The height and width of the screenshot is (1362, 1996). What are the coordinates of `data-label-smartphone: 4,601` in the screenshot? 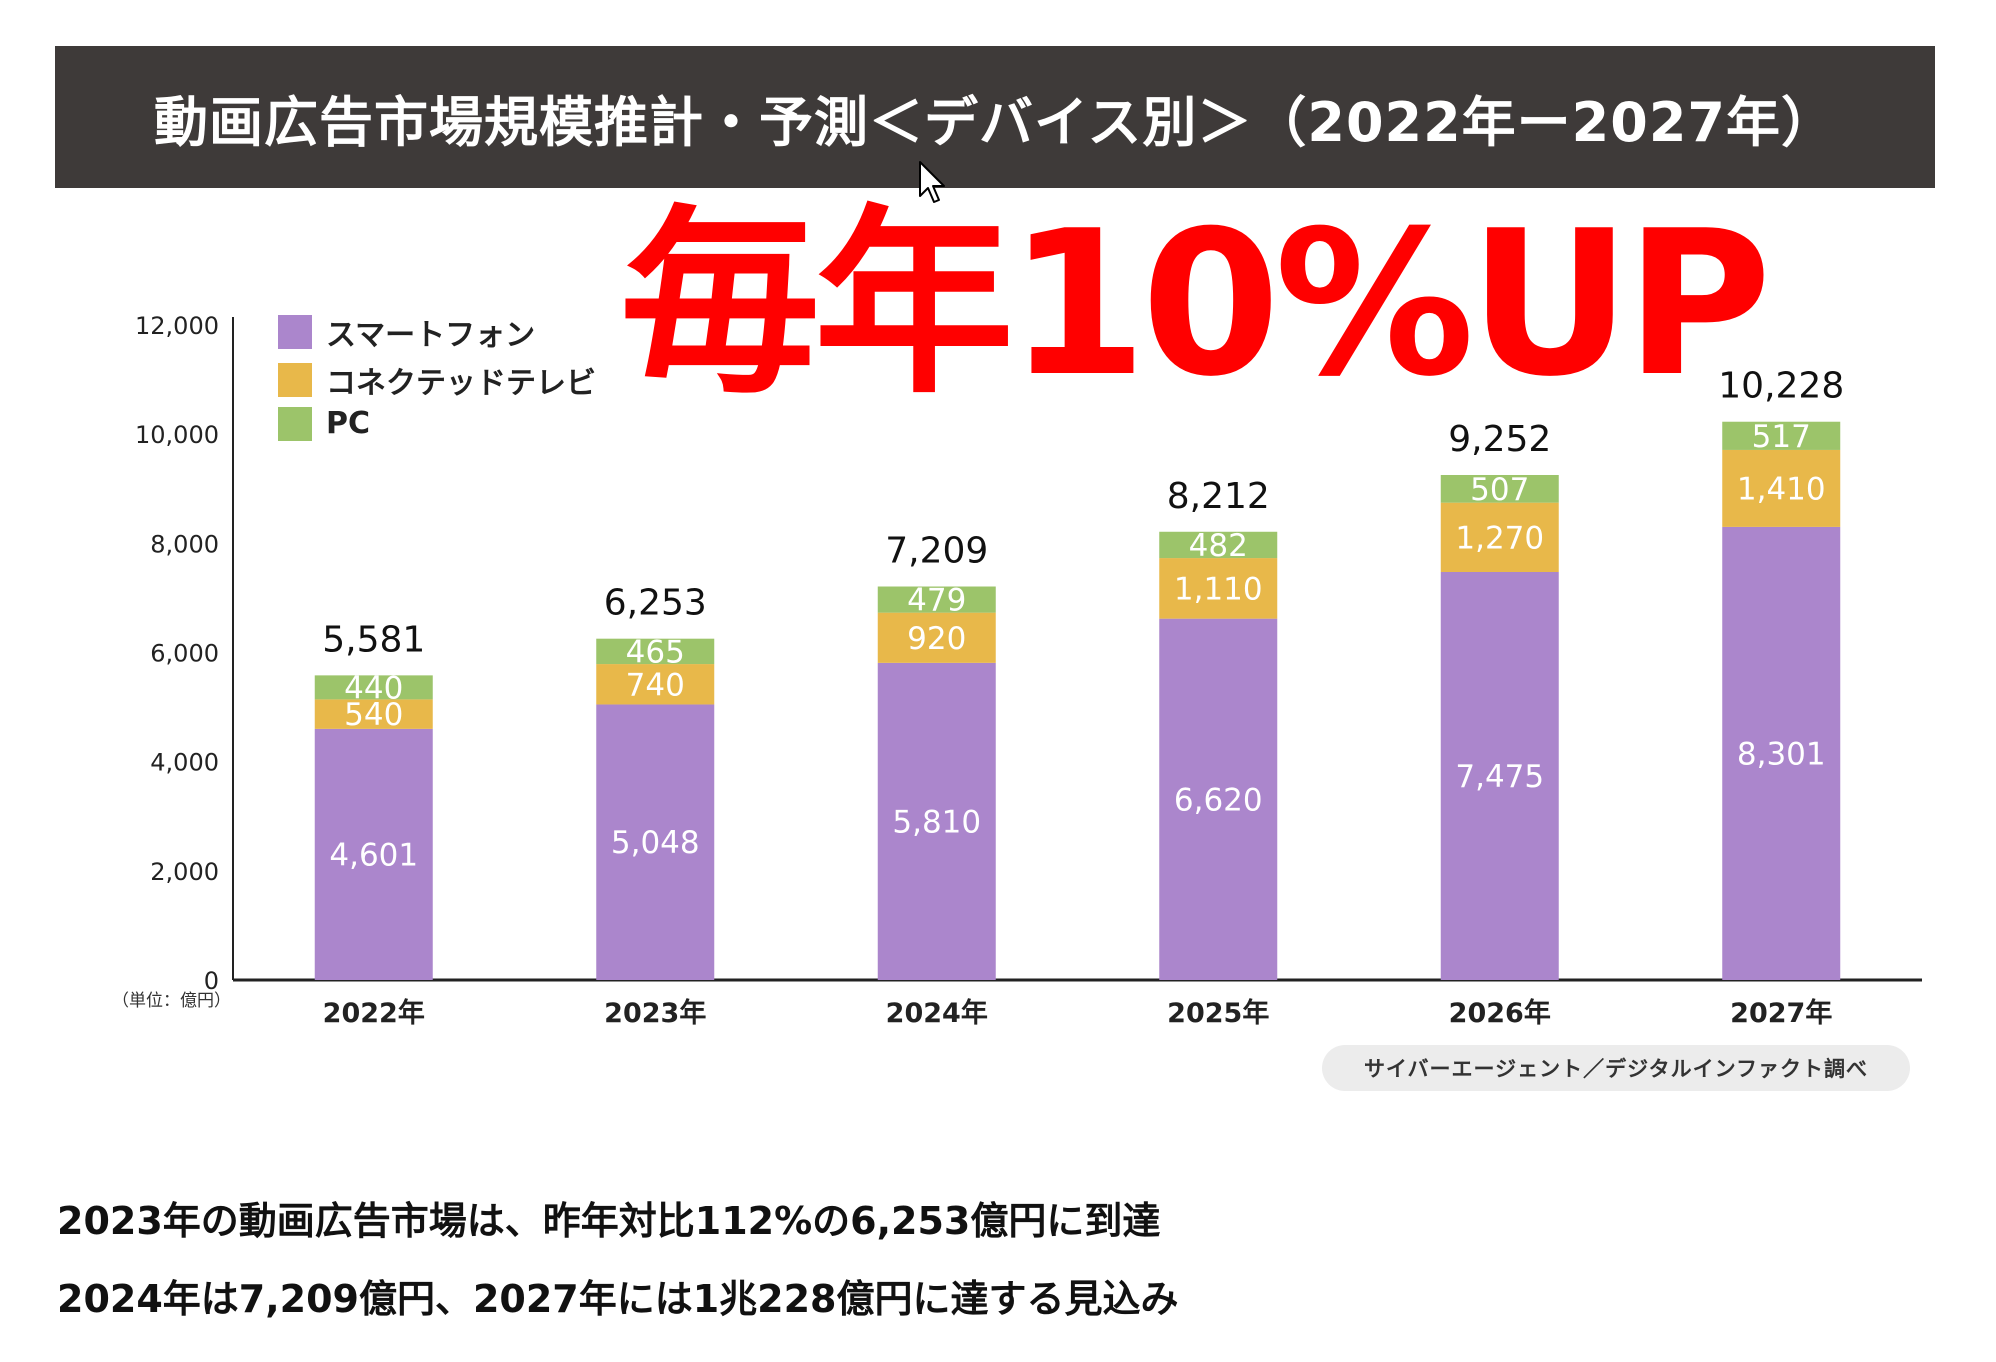 It's located at (373, 855).